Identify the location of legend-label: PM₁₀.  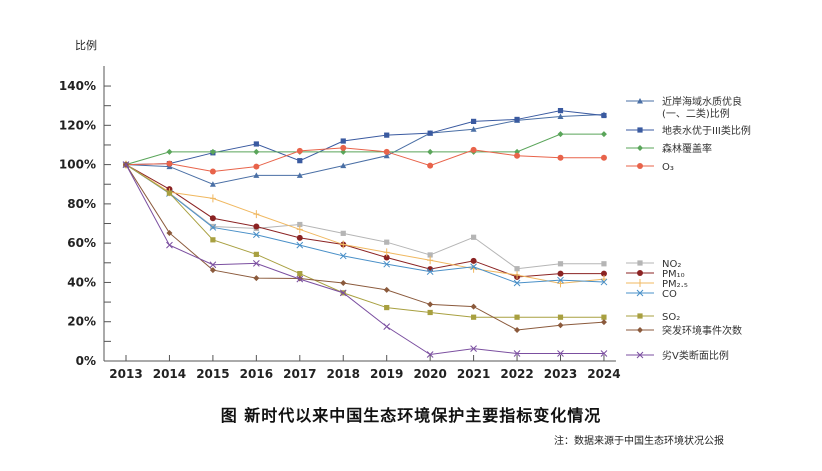
(673, 274).